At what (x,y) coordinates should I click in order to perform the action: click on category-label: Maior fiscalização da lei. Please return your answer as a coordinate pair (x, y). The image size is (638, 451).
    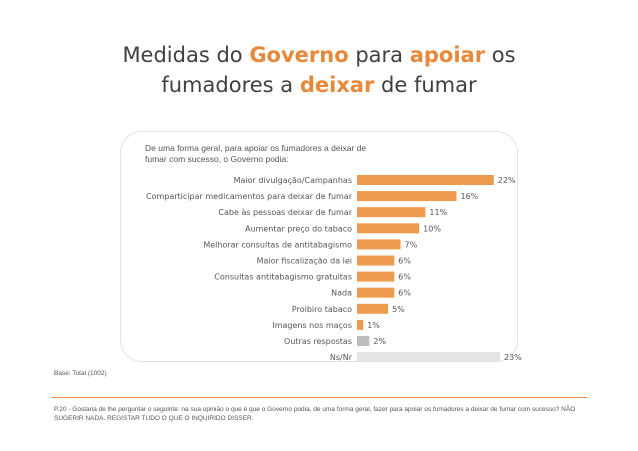
    Looking at the image, I should click on (304, 261).